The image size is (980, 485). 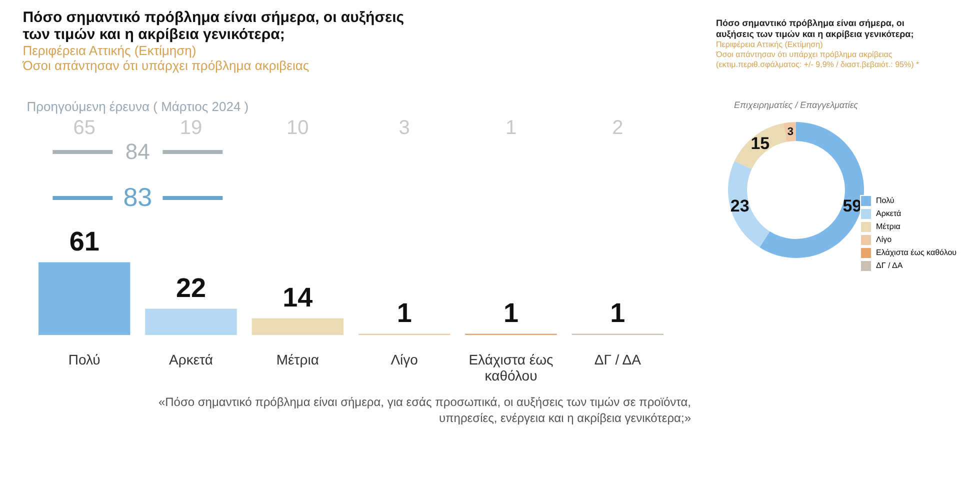 I want to click on data-label: 22, so click(x=191, y=287).